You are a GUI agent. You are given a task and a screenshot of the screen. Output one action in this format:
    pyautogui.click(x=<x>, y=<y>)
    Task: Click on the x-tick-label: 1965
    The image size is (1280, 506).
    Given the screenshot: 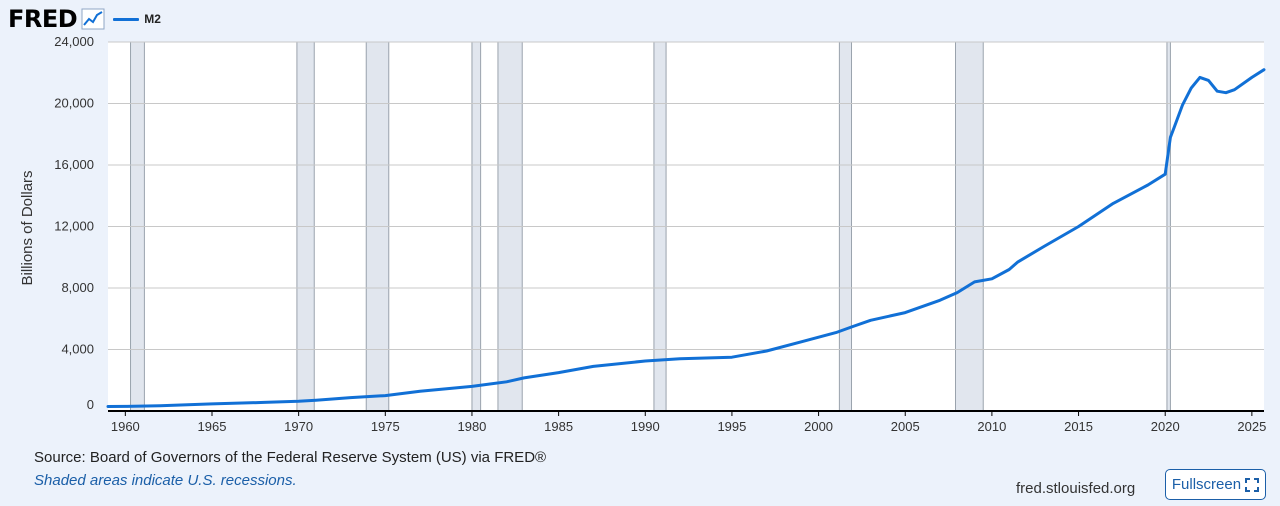 What is the action you would take?
    pyautogui.click(x=212, y=426)
    